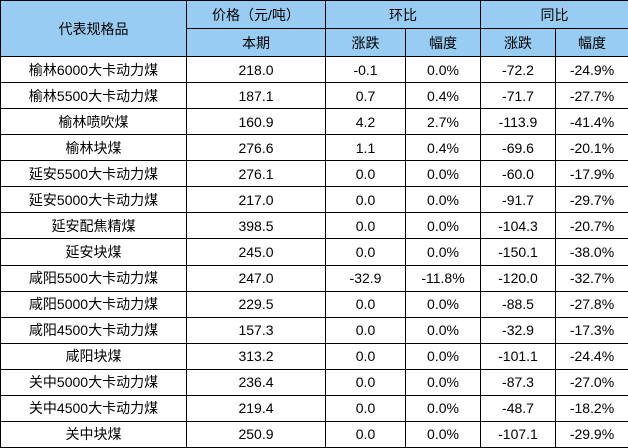  I want to click on table-row: 榆林6000大卡动力煤 218.0 -0.1 0.0% -72.2 -24.9%, so click(314, 69).